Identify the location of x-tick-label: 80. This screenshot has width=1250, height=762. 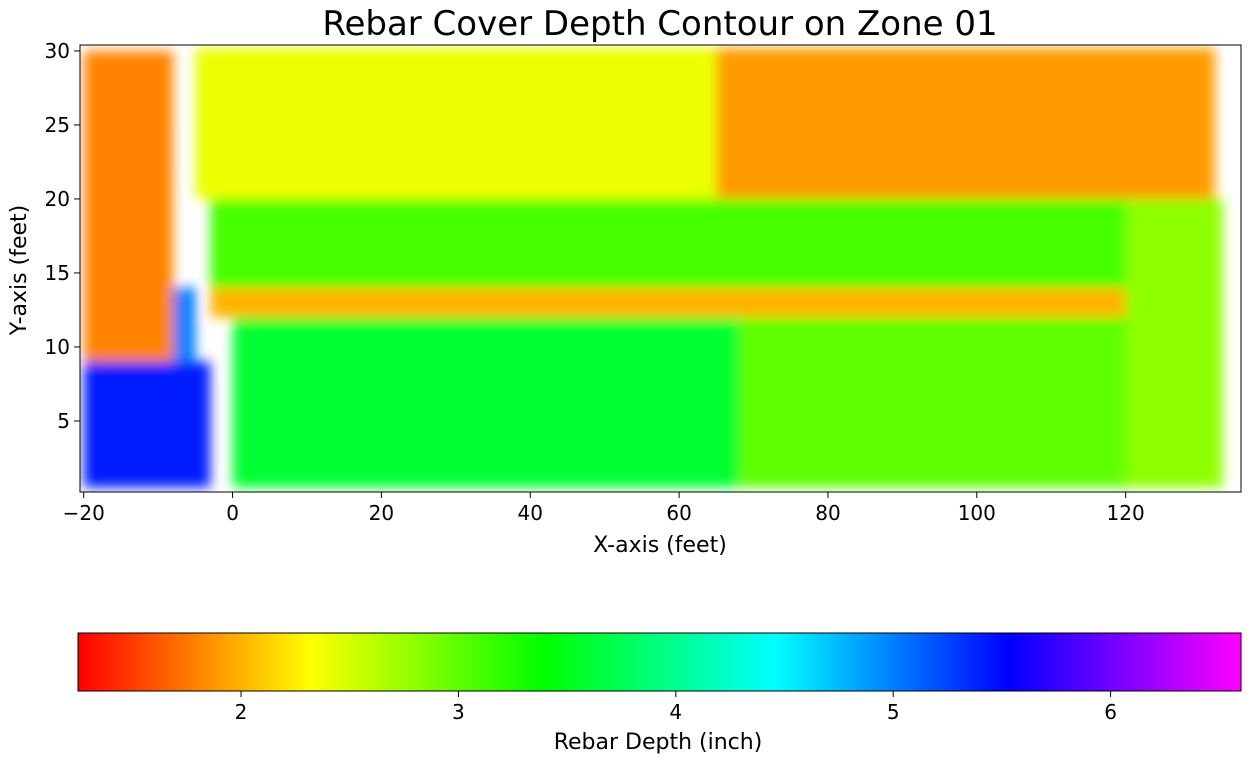
(827, 513).